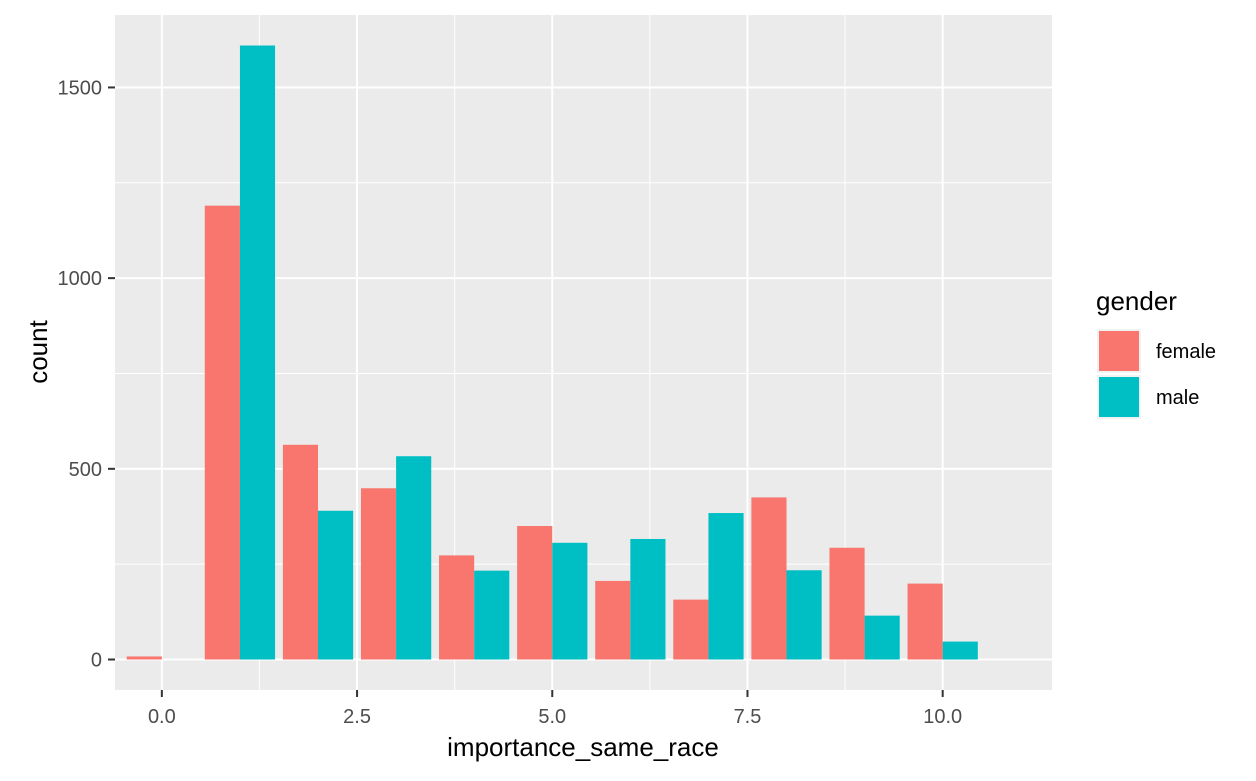 This screenshot has height=781, width=1256. I want to click on legend: gender female male, so click(1156, 352).